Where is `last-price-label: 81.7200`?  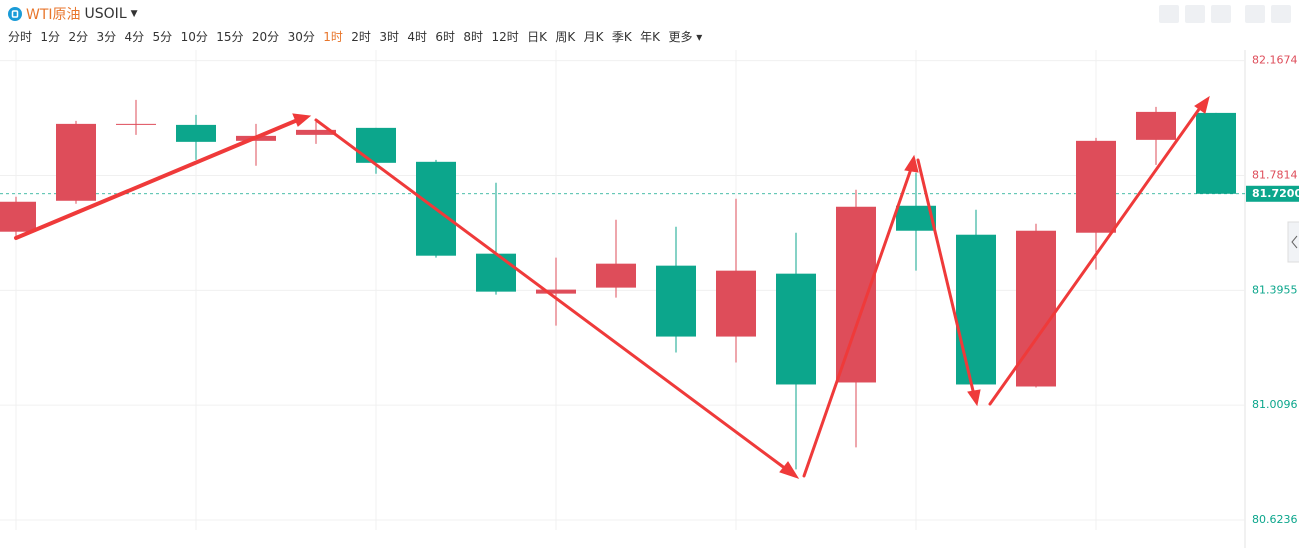 last-price-label: 81.7200 is located at coordinates (1275, 193).